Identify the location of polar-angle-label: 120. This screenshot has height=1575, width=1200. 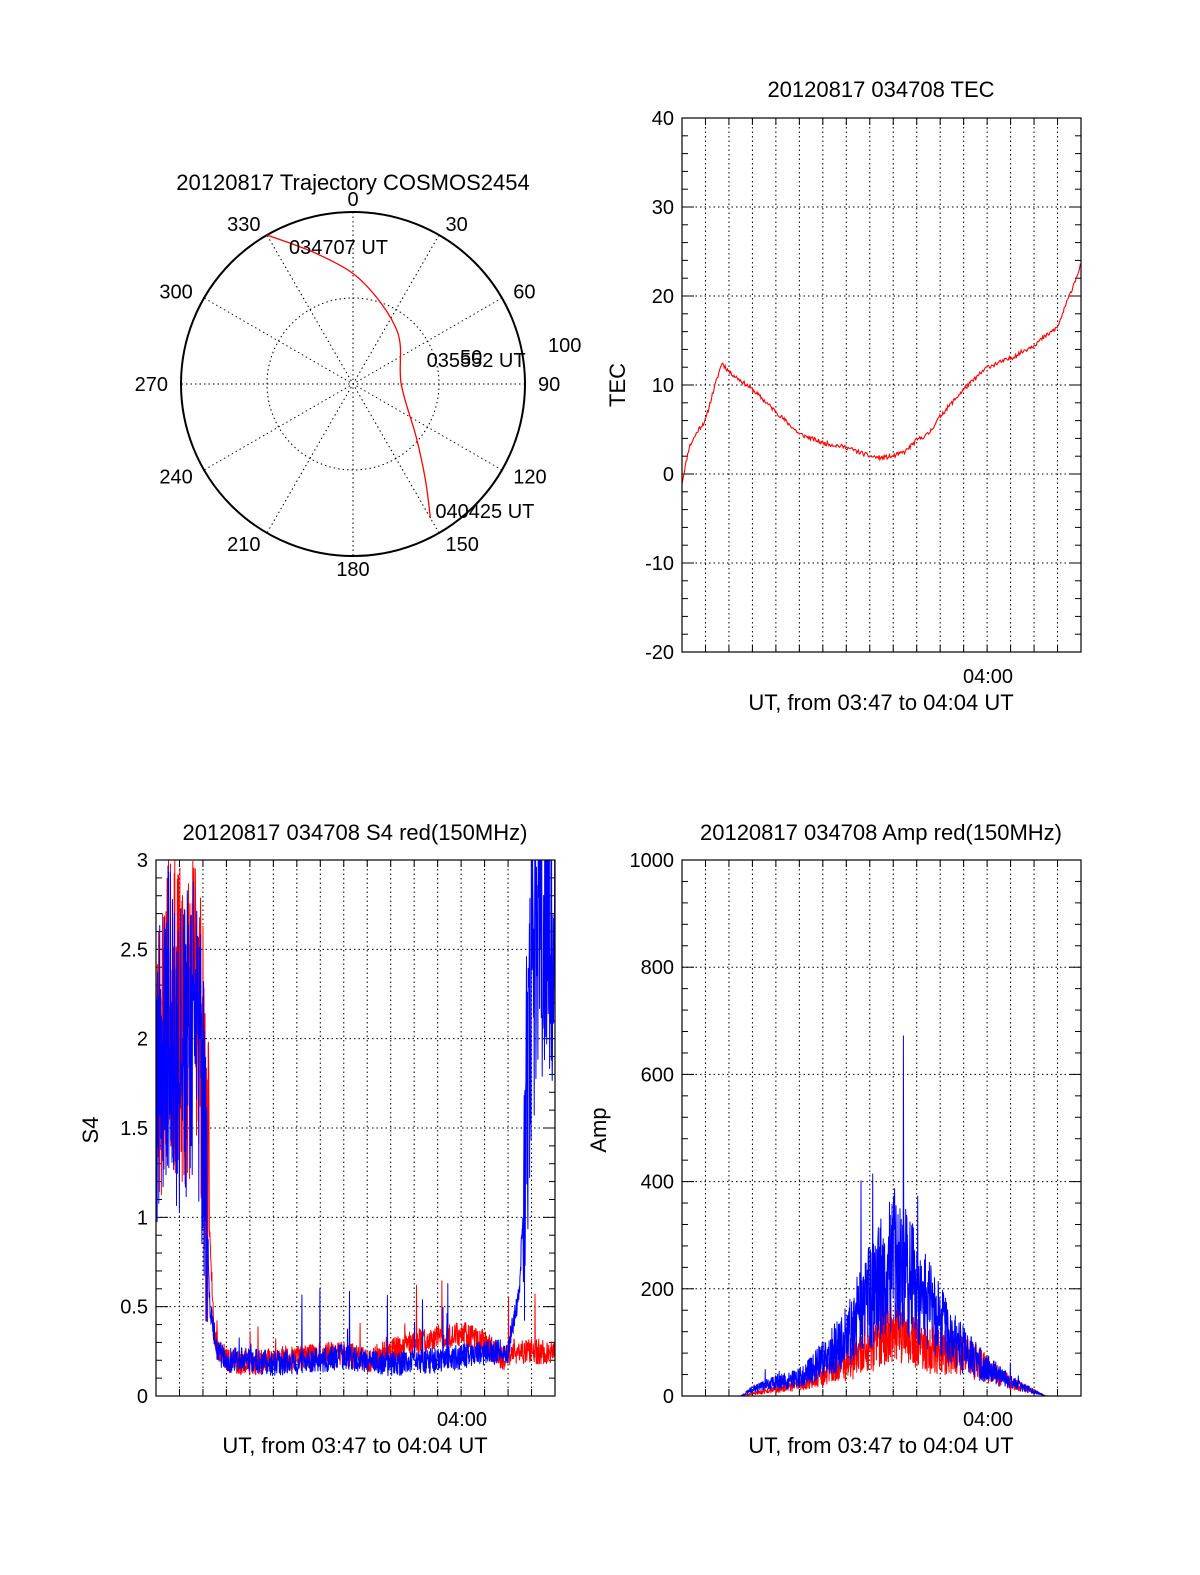
(529, 478).